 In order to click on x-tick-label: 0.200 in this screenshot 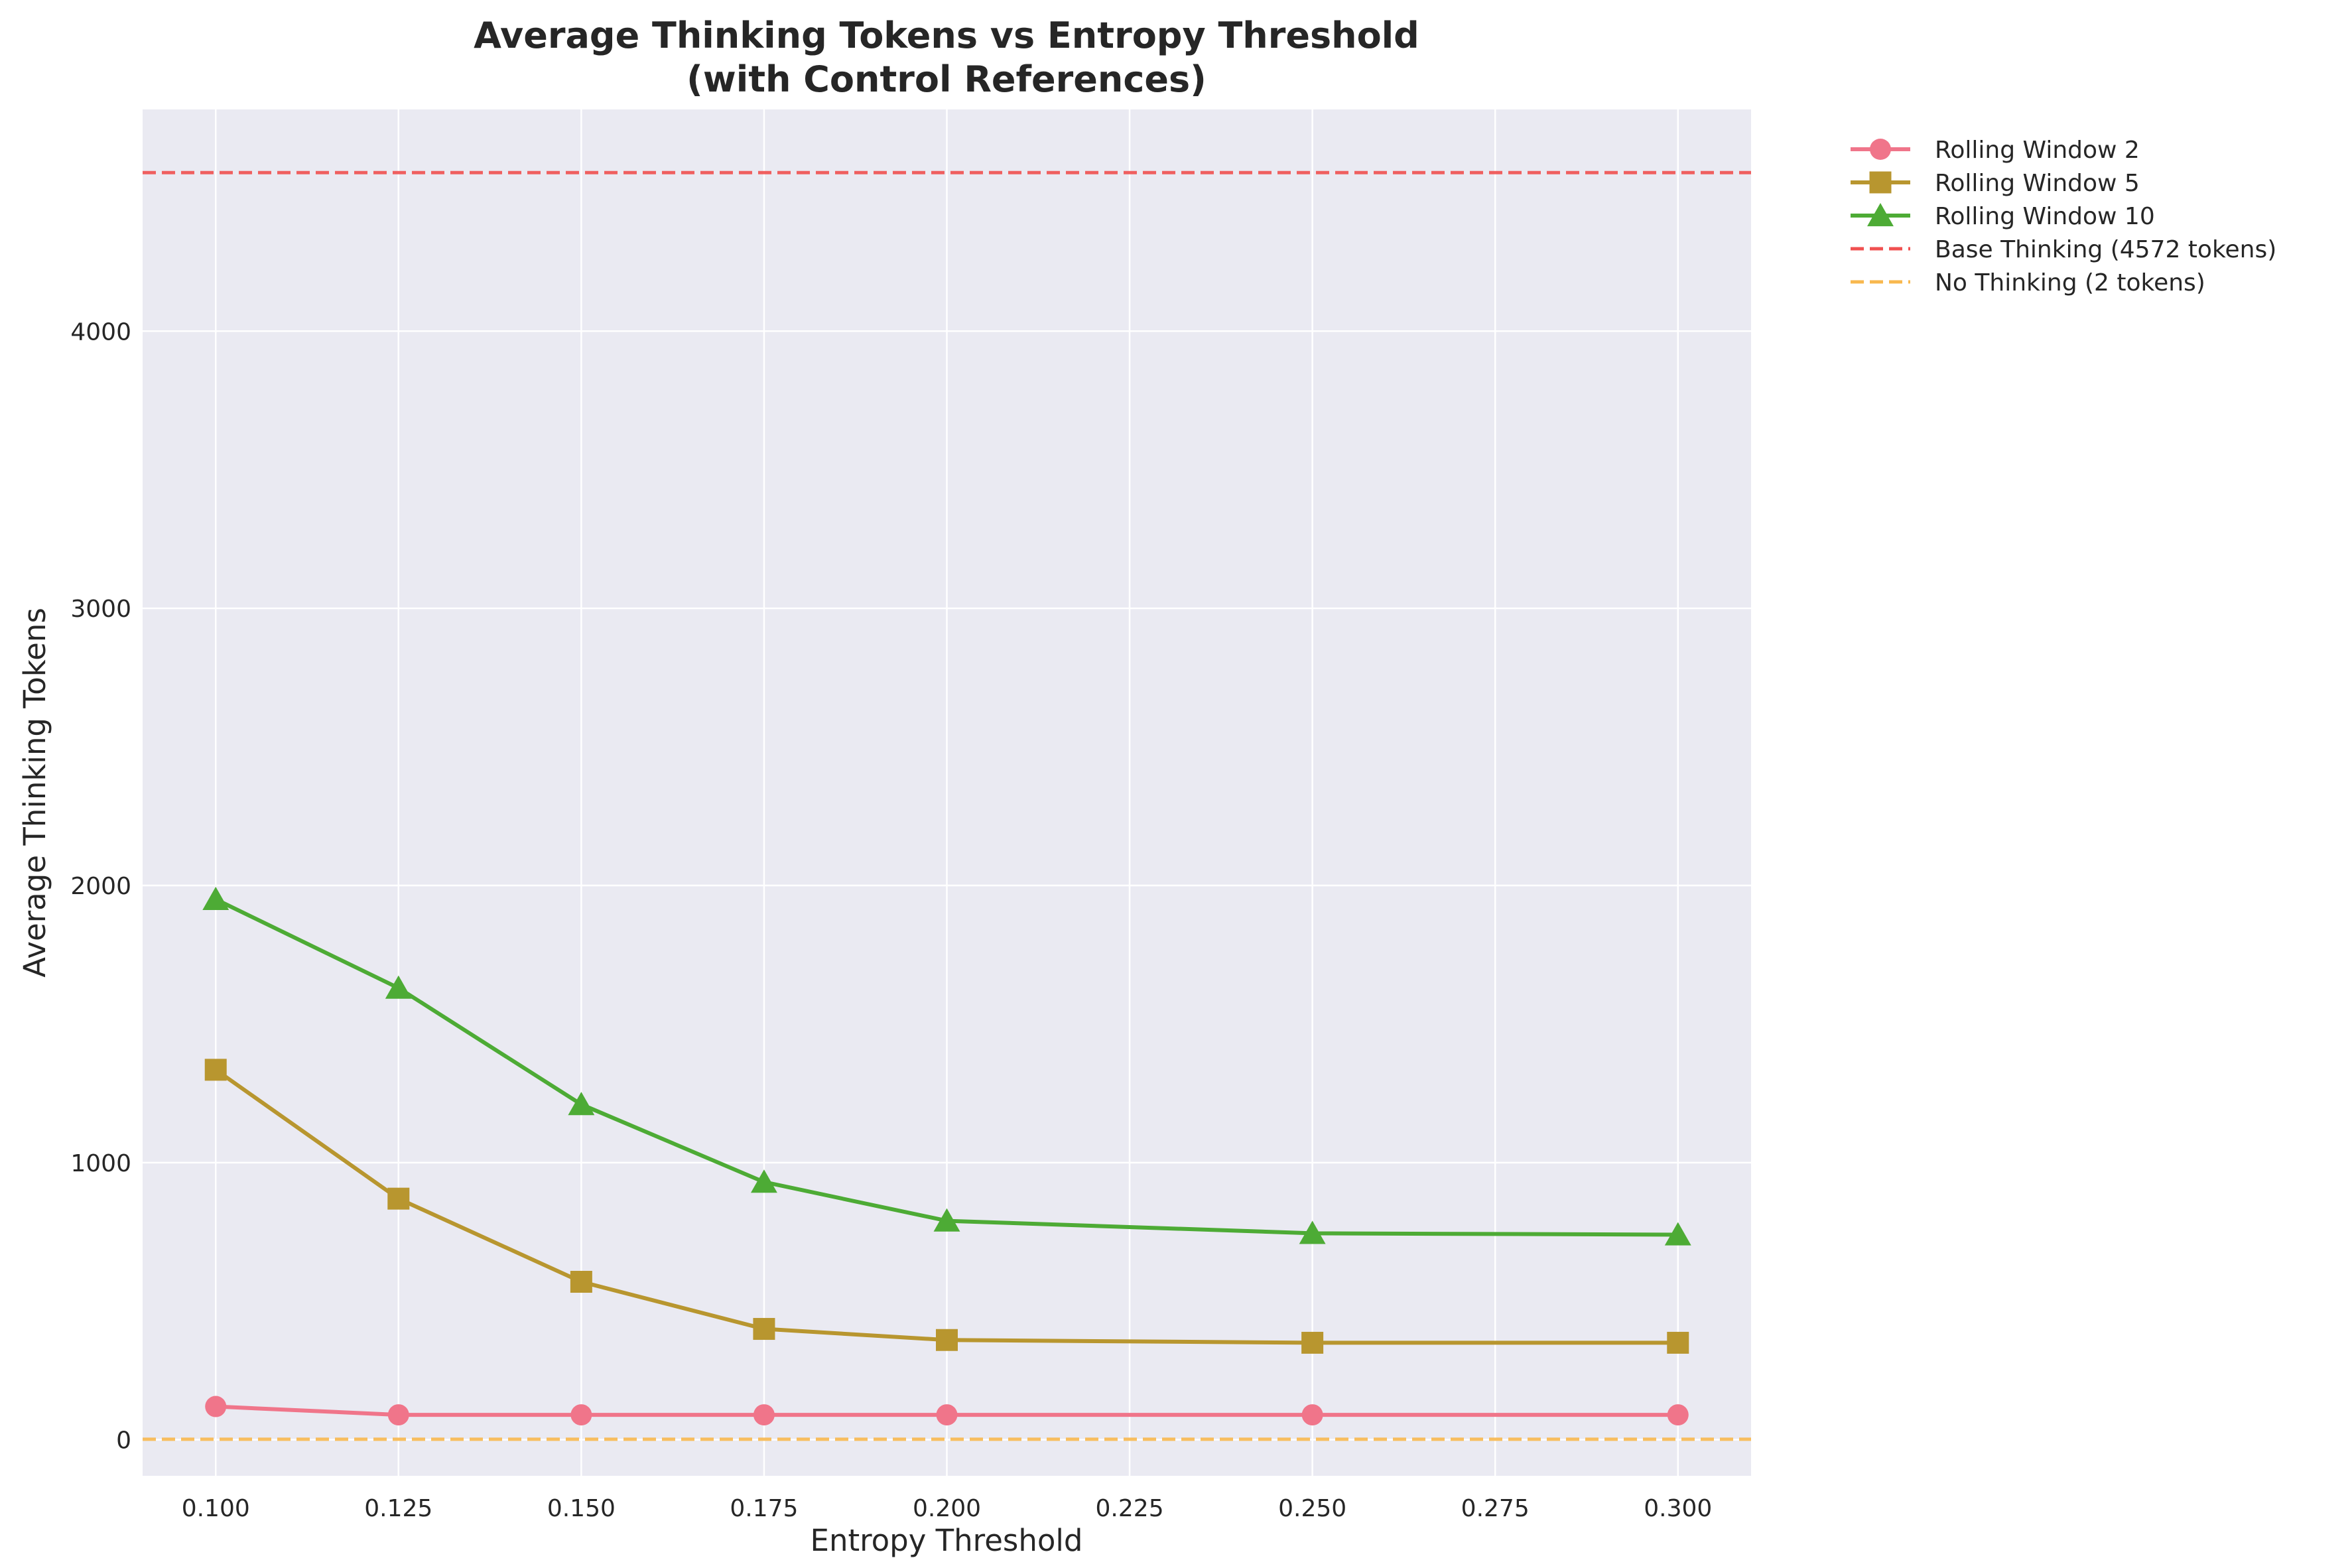, I will do `click(947, 1509)`.